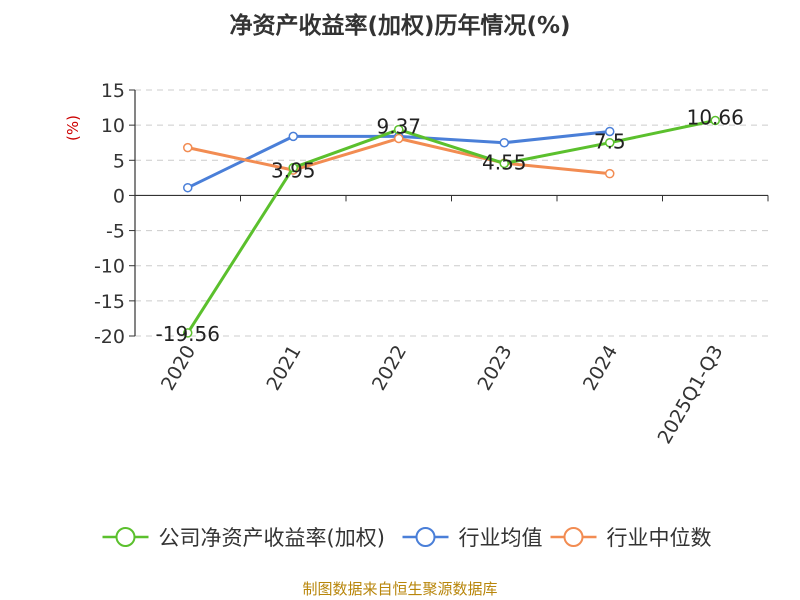 This screenshot has width=800, height=600. Describe the element at coordinates (73, 128) in the screenshot. I see `y-axis-label: (%)` at that location.